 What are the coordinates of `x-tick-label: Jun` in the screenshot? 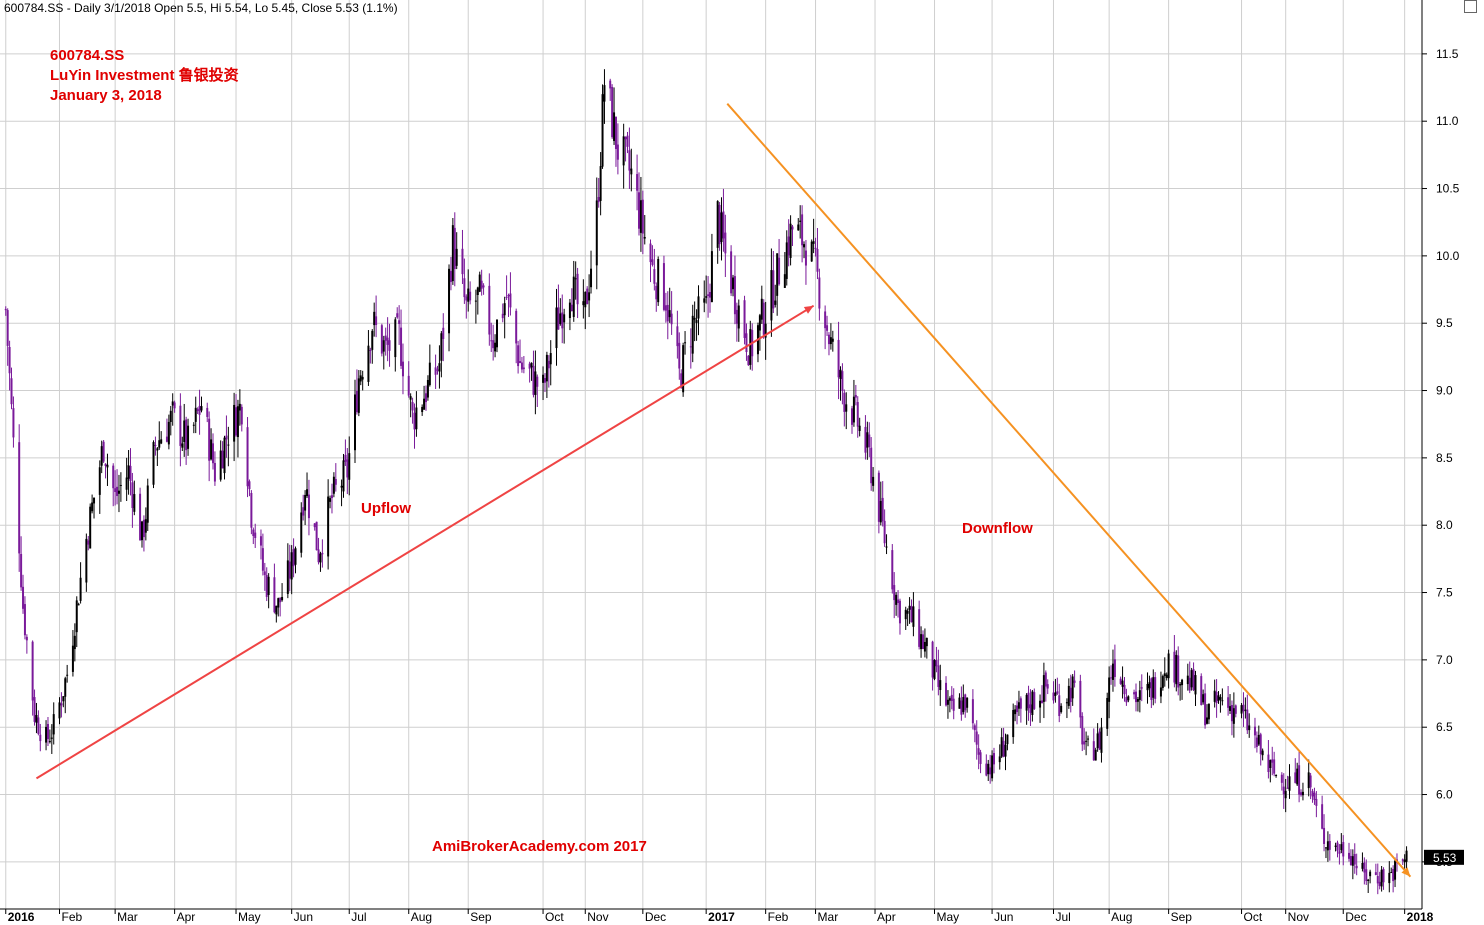 It's located at (303, 917).